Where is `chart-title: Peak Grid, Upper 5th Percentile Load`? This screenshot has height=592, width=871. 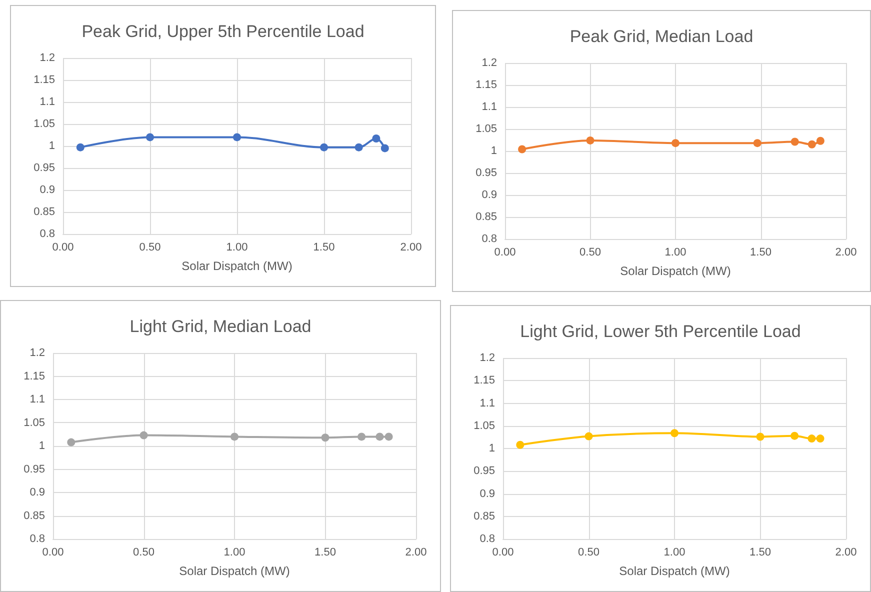
chart-title: Peak Grid, Upper 5th Percentile Load is located at coordinates (223, 31).